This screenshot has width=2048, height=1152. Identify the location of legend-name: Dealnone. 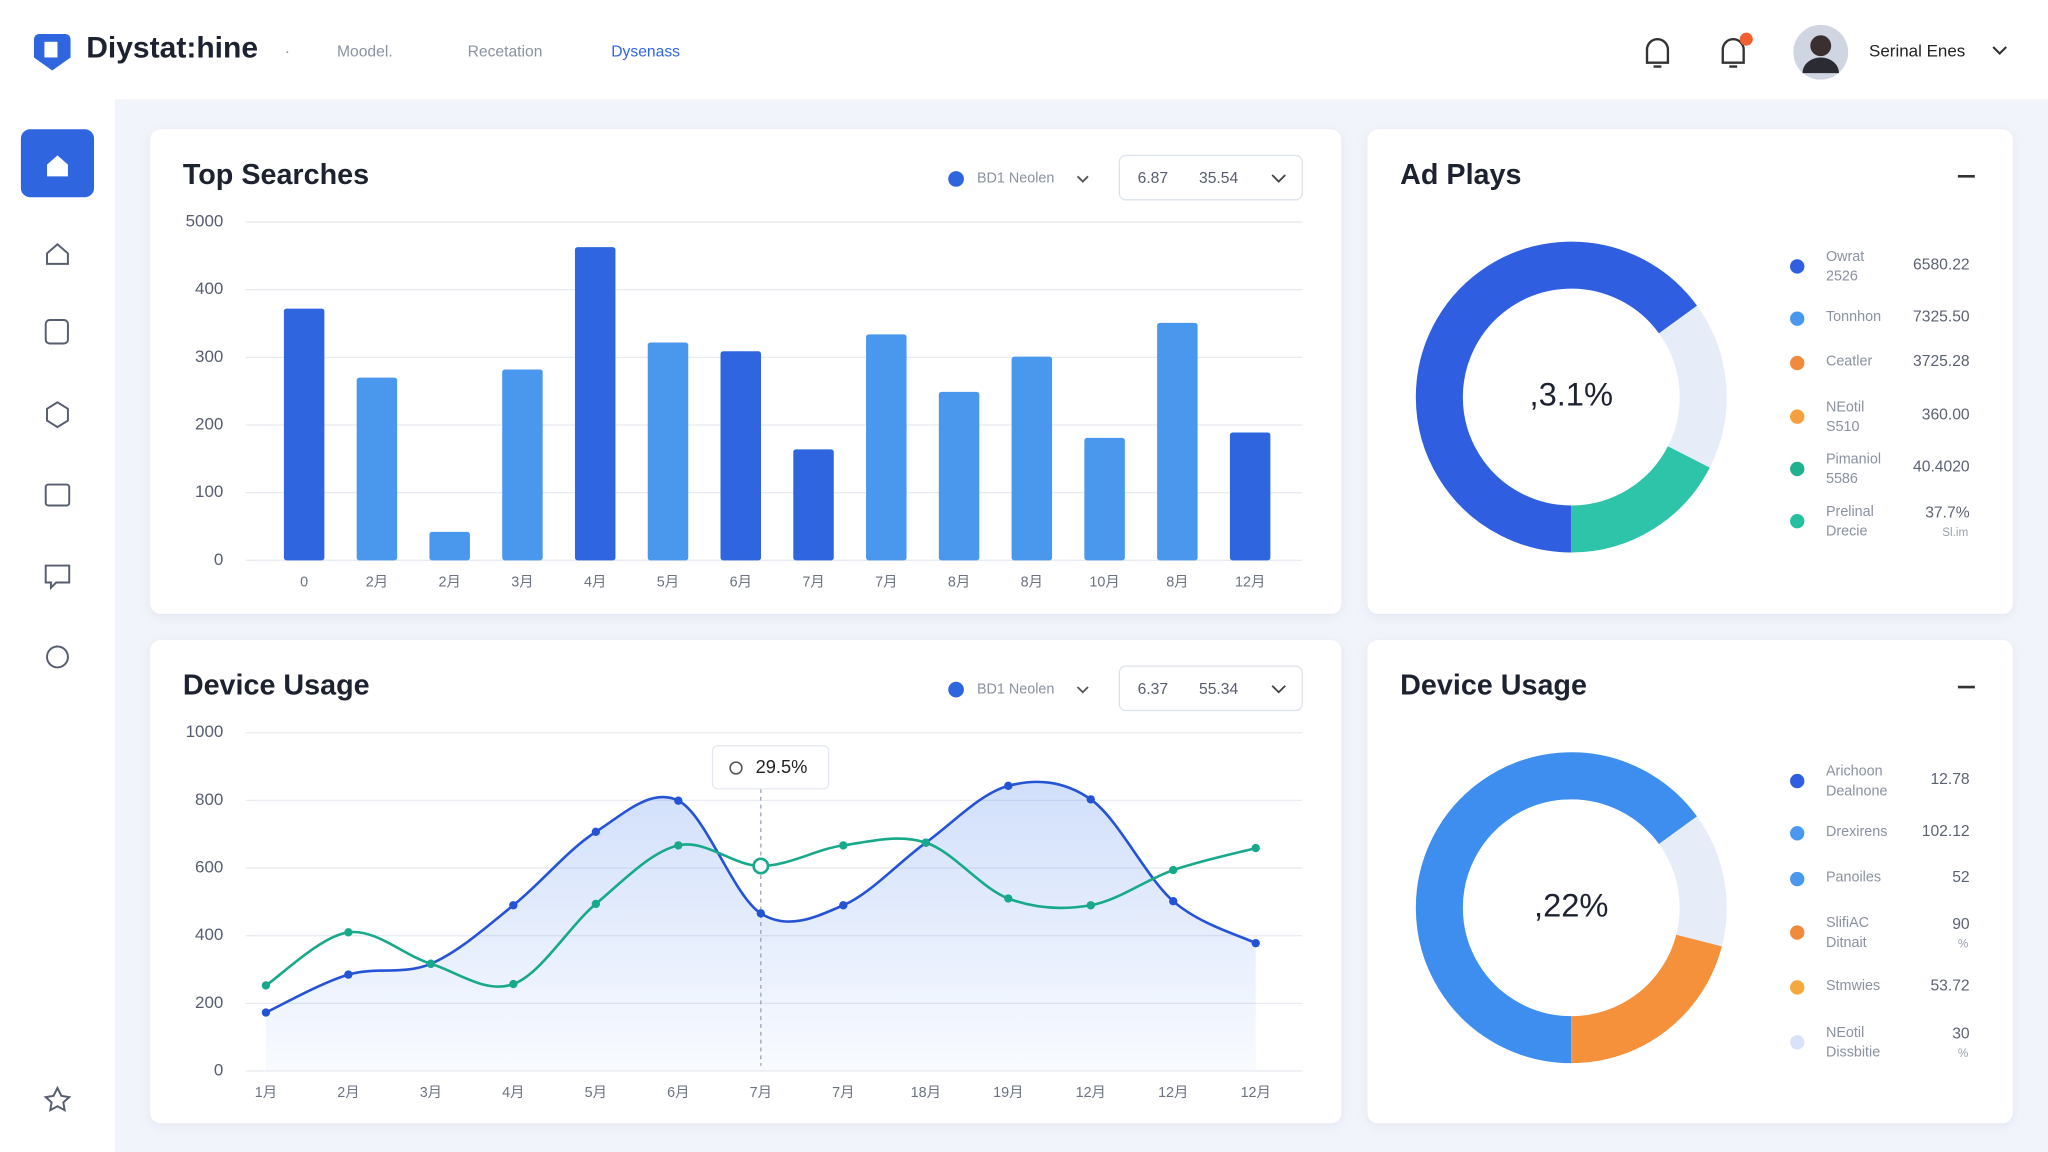
(1856, 791).